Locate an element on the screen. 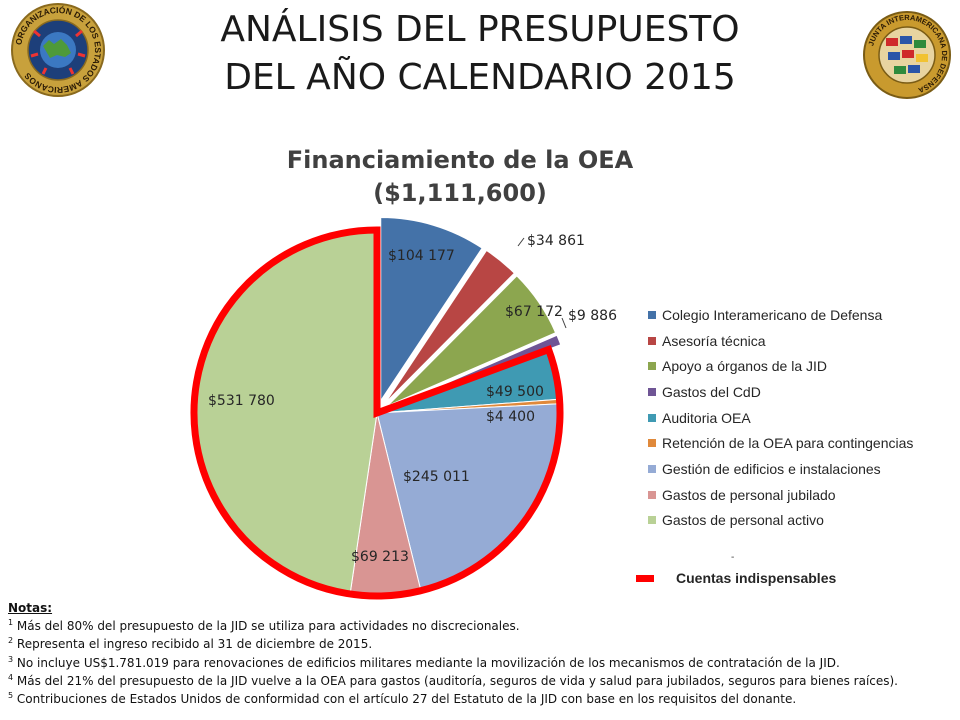 The height and width of the screenshot is (720, 960). note-number: 1 is located at coordinates (11, 623).